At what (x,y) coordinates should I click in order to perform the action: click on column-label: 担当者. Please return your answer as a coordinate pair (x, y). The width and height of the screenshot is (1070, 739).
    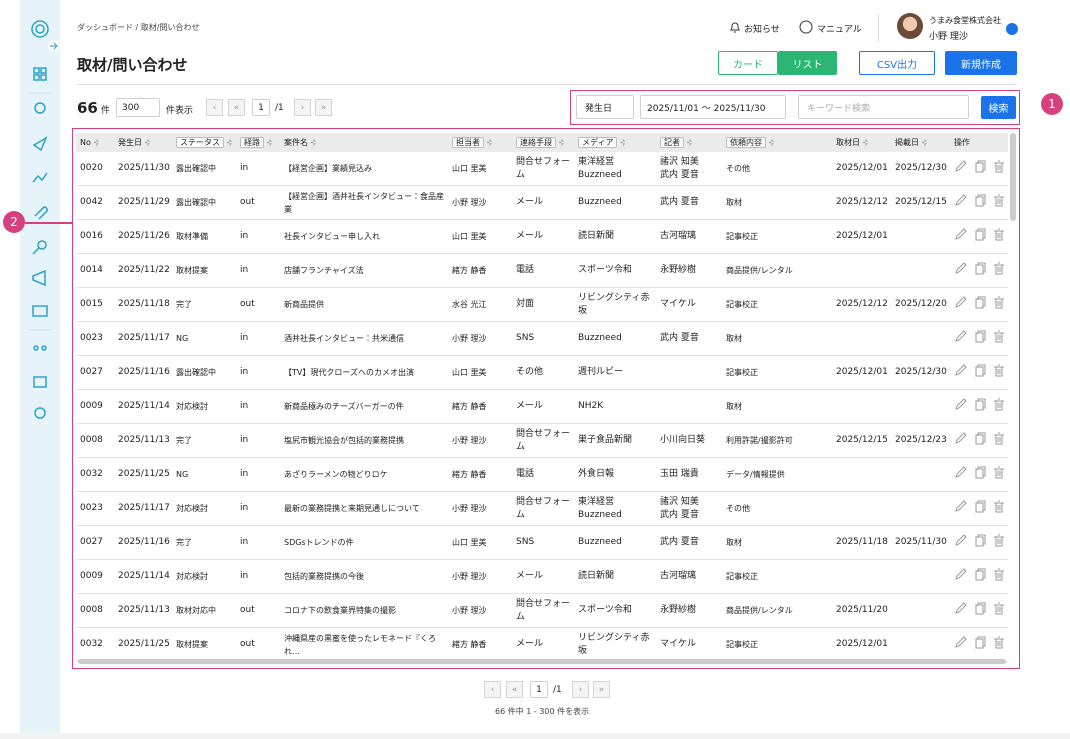
    Looking at the image, I should click on (468, 142).